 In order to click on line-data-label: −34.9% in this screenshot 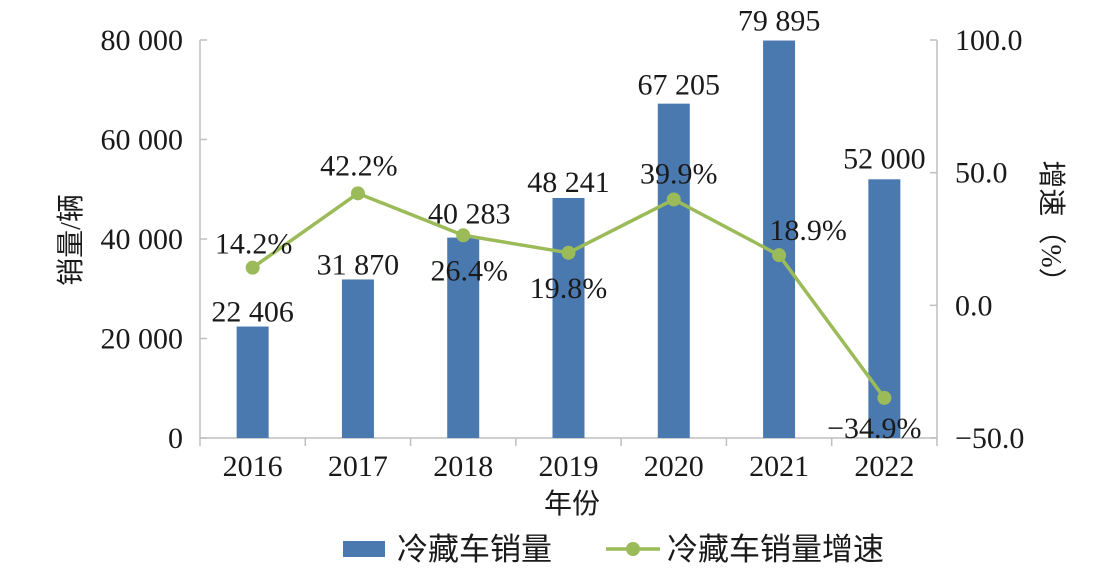, I will do `click(874, 428)`.